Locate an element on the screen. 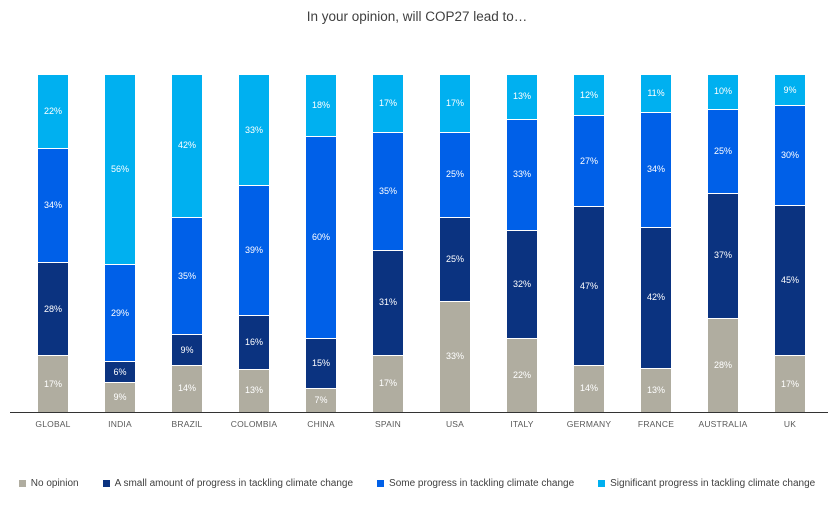 This screenshot has width=834, height=511. bar-segment: 6% is located at coordinates (120, 371).